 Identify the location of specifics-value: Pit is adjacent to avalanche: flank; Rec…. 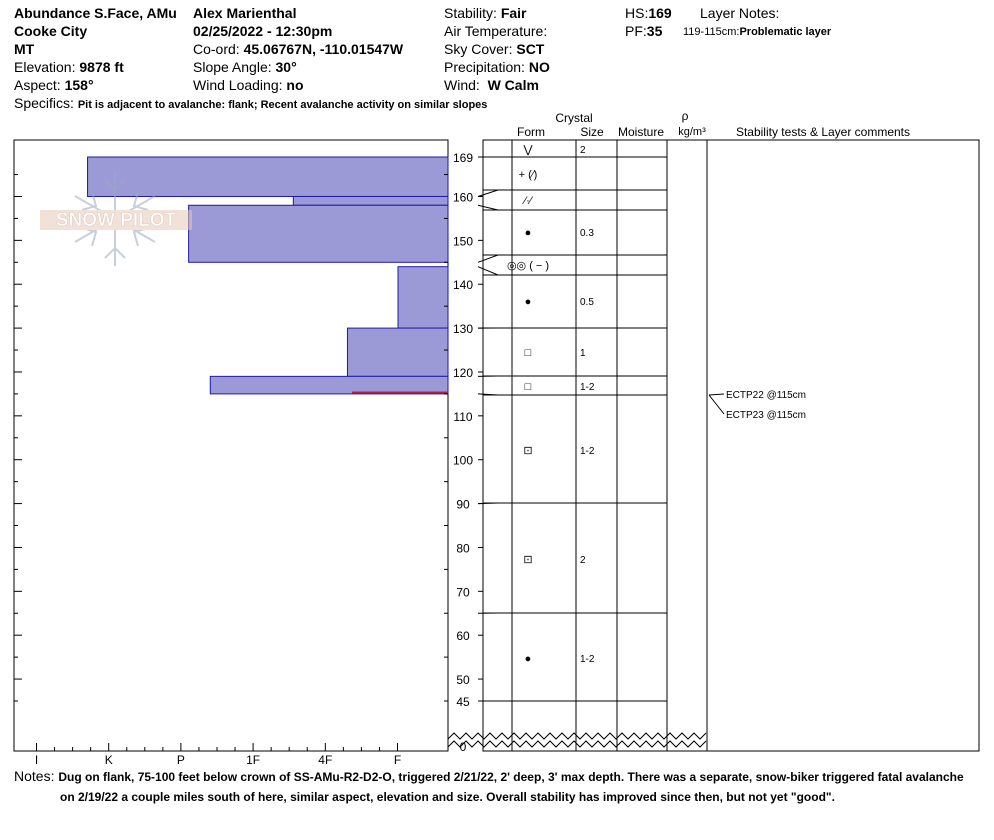
(282, 105).